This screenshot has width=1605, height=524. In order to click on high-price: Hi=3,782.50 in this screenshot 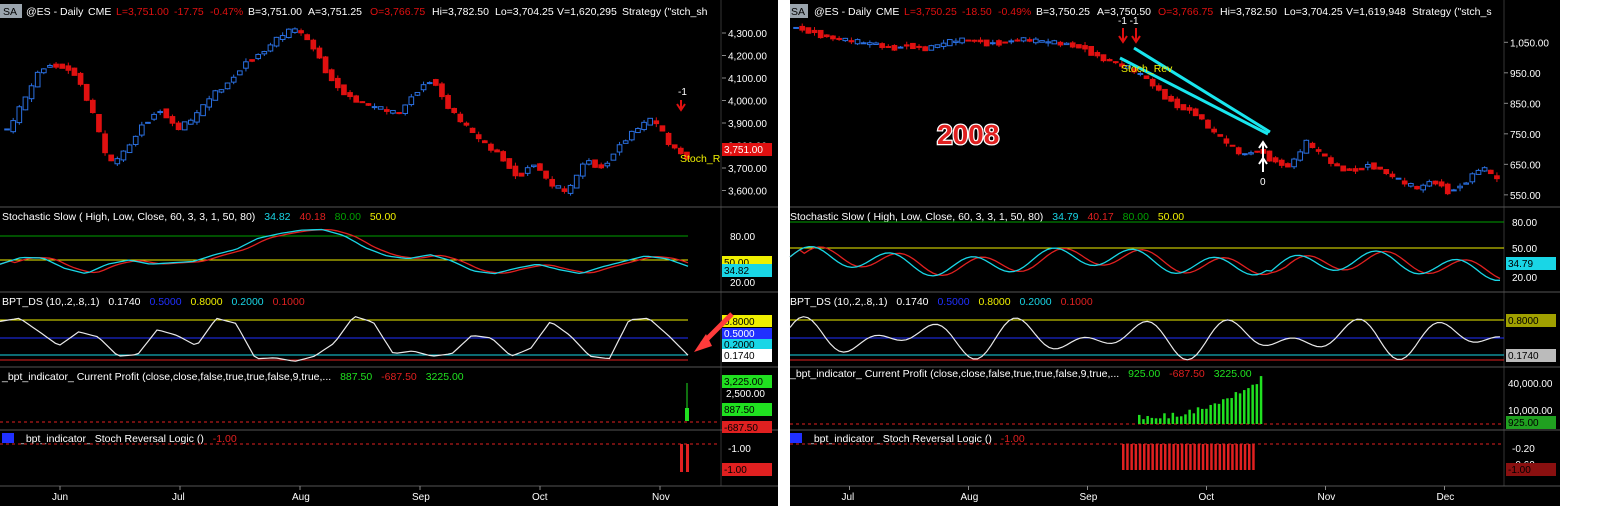, I will do `click(460, 12)`.